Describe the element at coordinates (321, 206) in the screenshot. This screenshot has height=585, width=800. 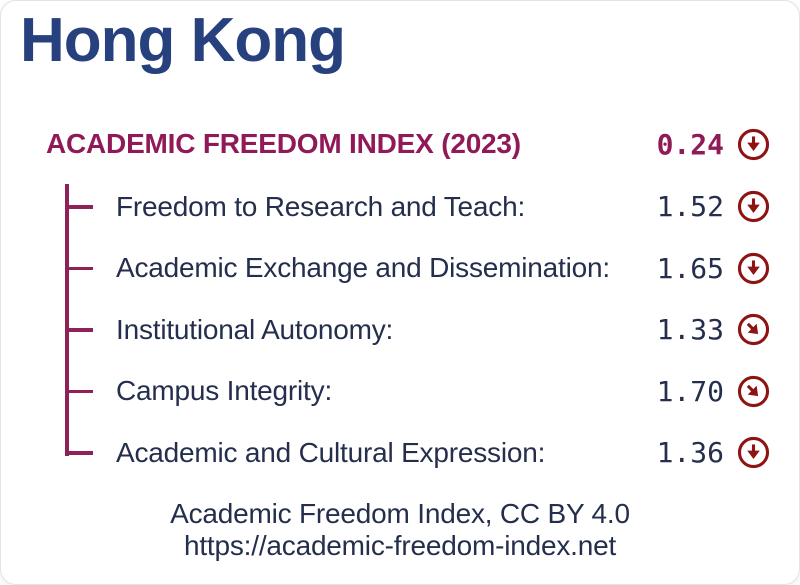
I see `indicator-label: Freedom to Research and Teach:` at that location.